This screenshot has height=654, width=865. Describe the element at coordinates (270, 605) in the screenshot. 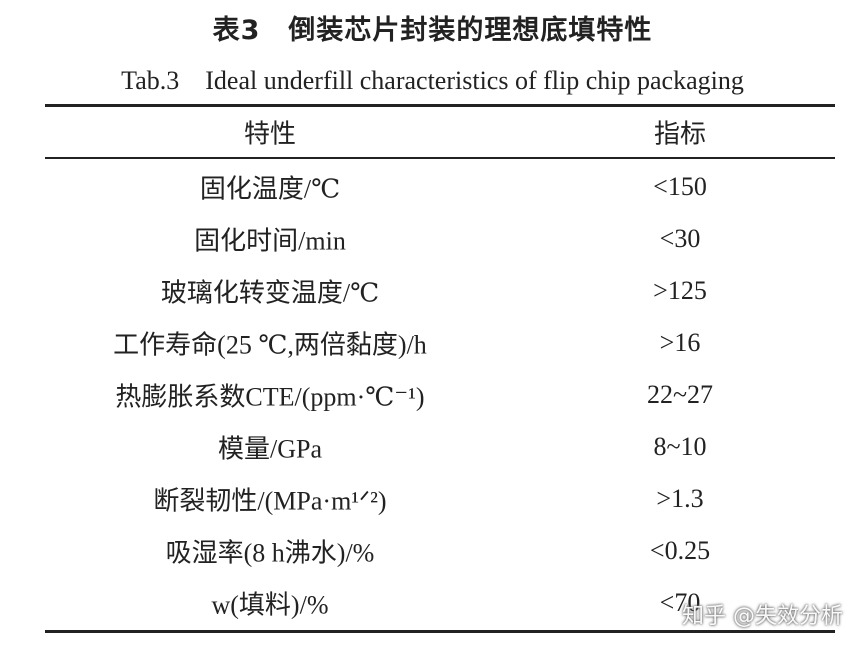

I see `table-cell: w(填料)/%` at that location.